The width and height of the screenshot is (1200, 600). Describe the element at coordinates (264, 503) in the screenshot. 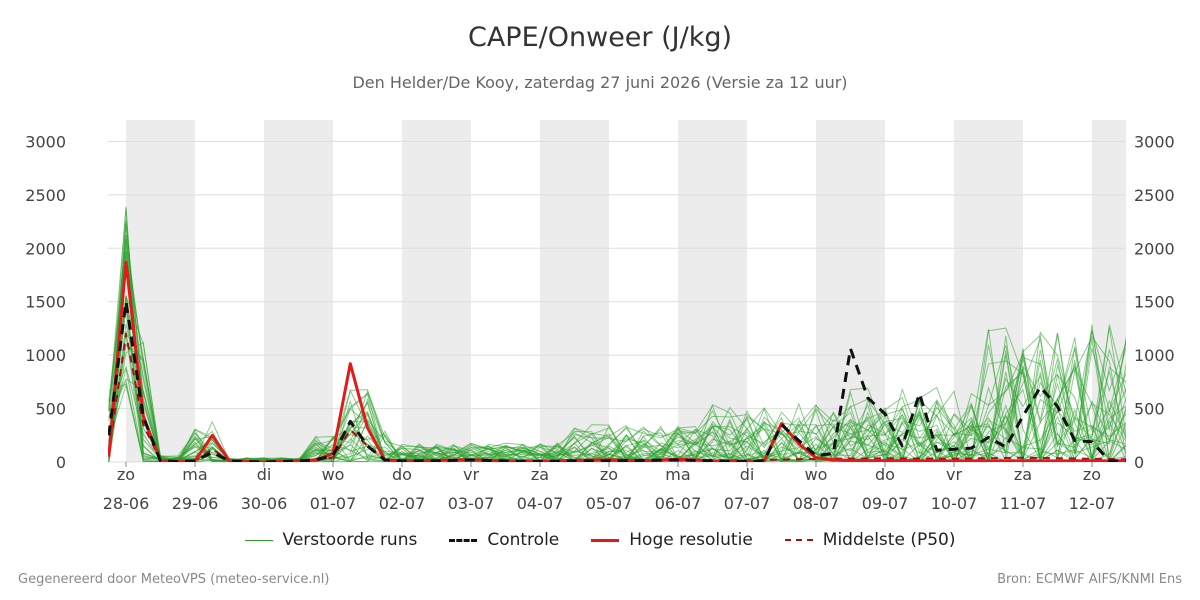

I see `x-tick-label-date: 30-06` at that location.